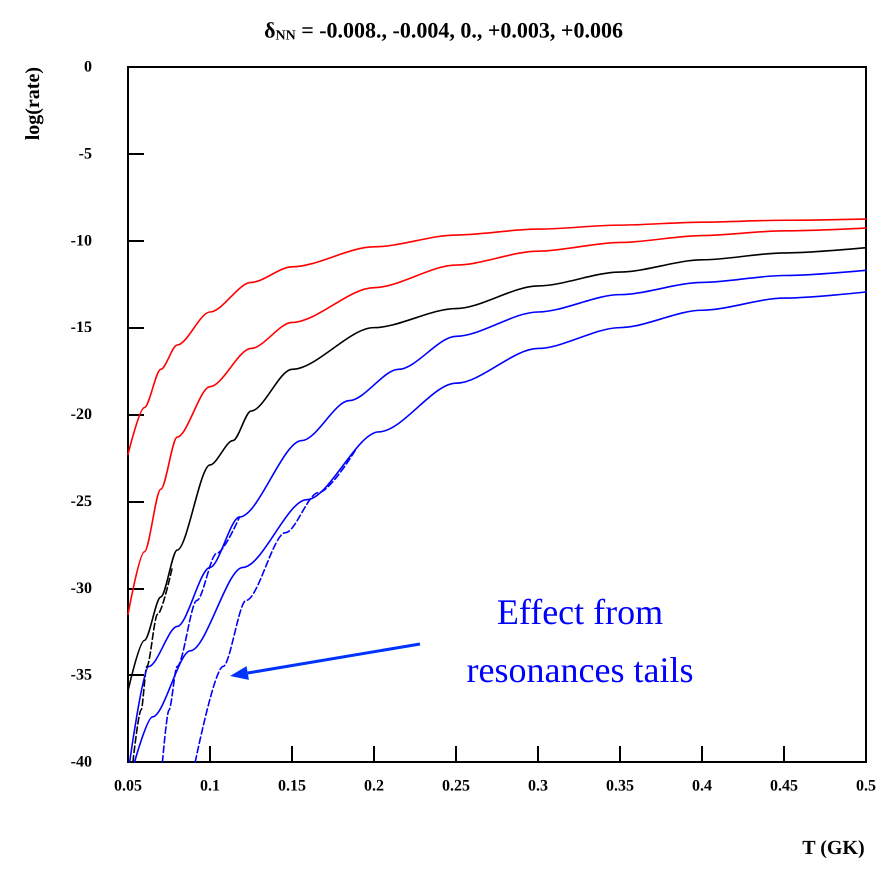 The height and width of the screenshot is (882, 887). What do you see at coordinates (81, 327) in the screenshot?
I see `y-tick-label: -15` at bounding box center [81, 327].